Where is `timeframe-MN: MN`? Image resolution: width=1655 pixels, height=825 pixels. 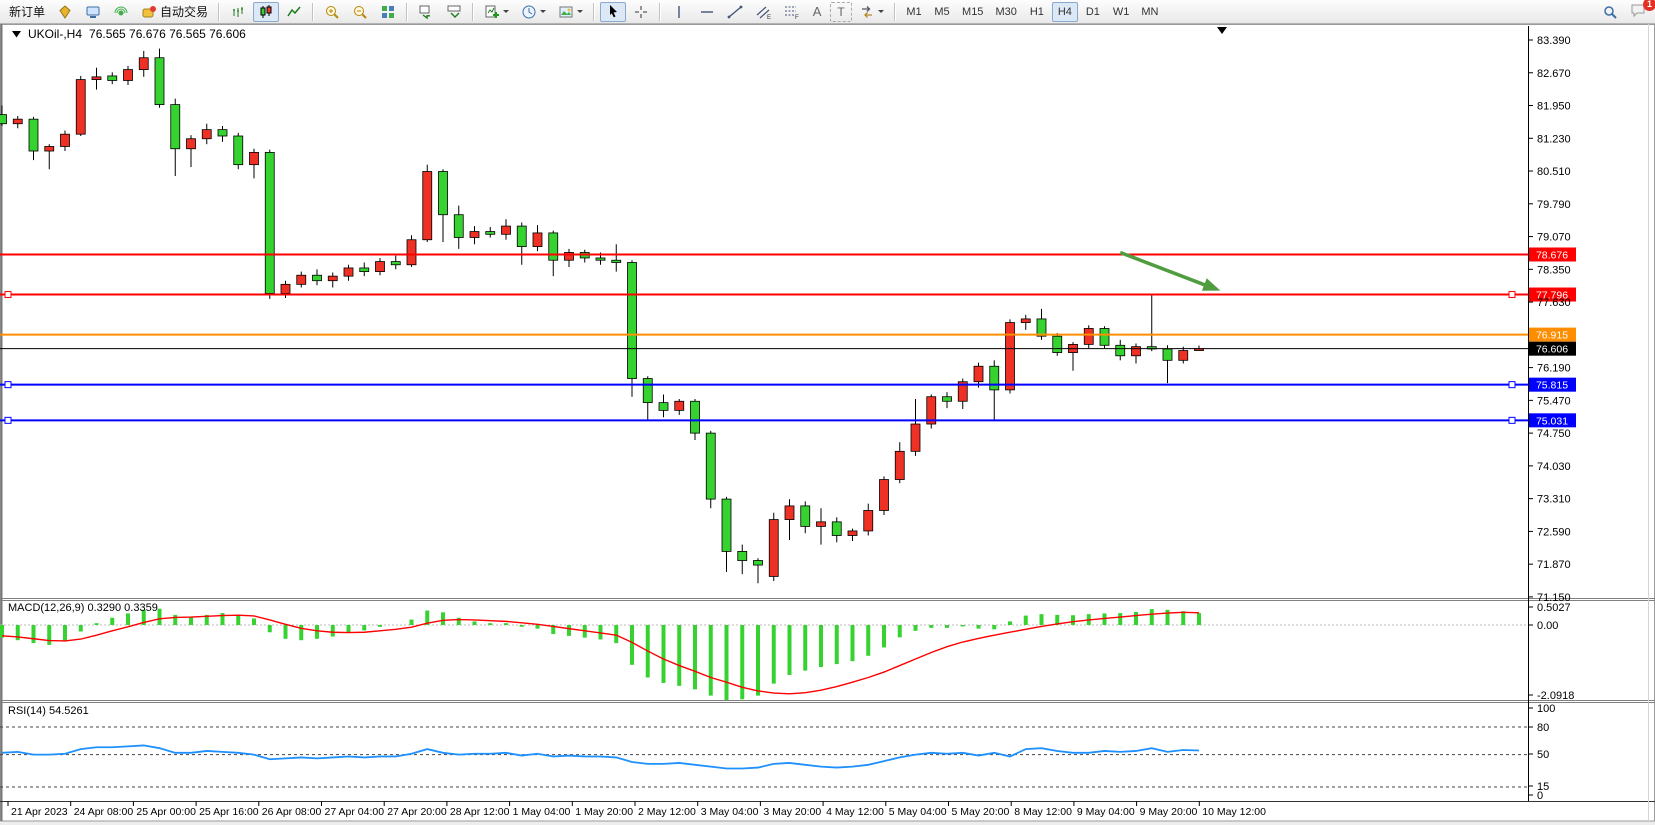
timeframe-MN: MN is located at coordinates (1149, 12).